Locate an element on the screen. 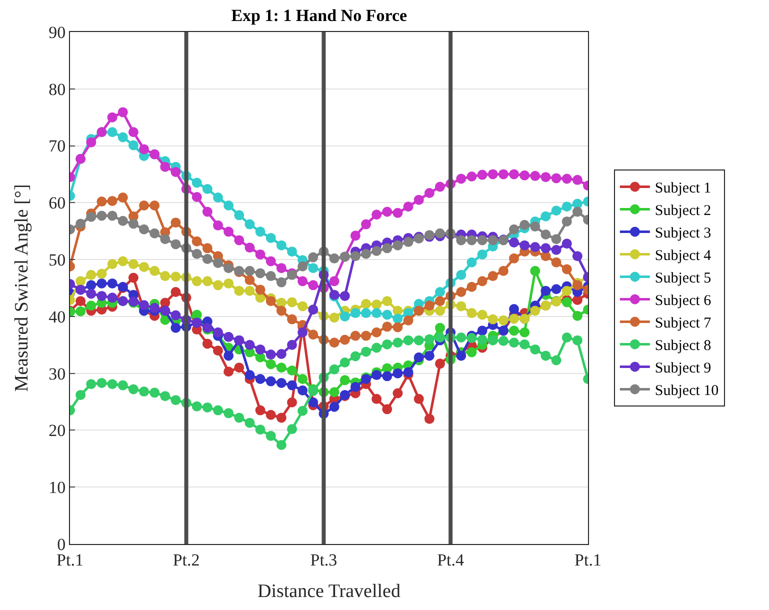 The width and height of the screenshot is (769, 610). y-tick-label: 90 is located at coordinates (57, 32).